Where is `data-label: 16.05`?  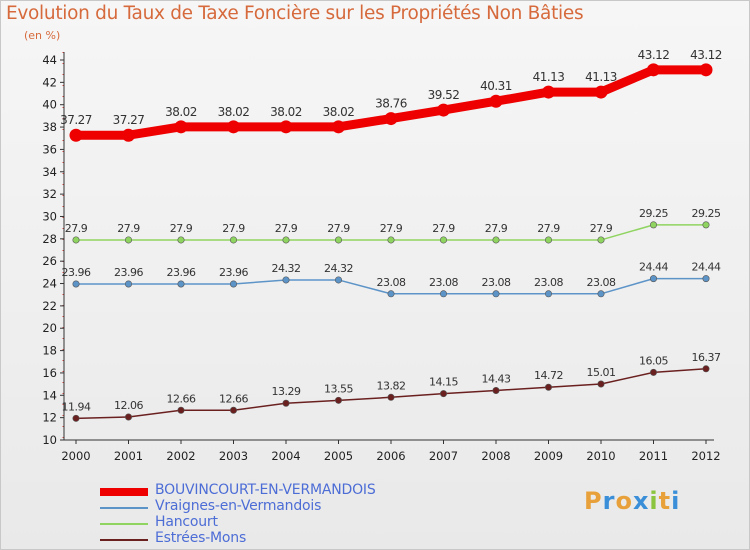 data-label: 16.05 is located at coordinates (653, 360).